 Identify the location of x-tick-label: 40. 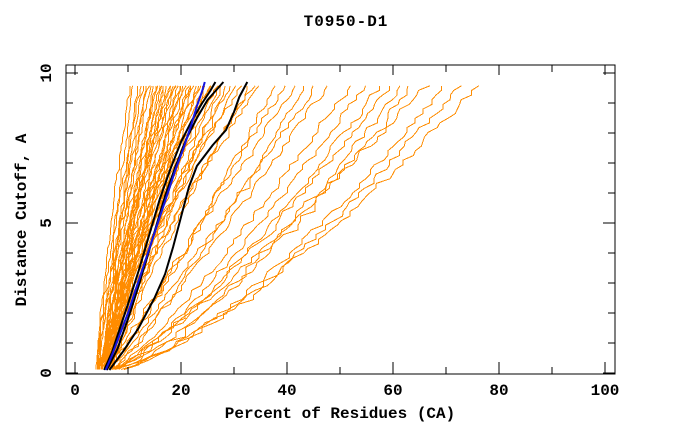
(287, 391).